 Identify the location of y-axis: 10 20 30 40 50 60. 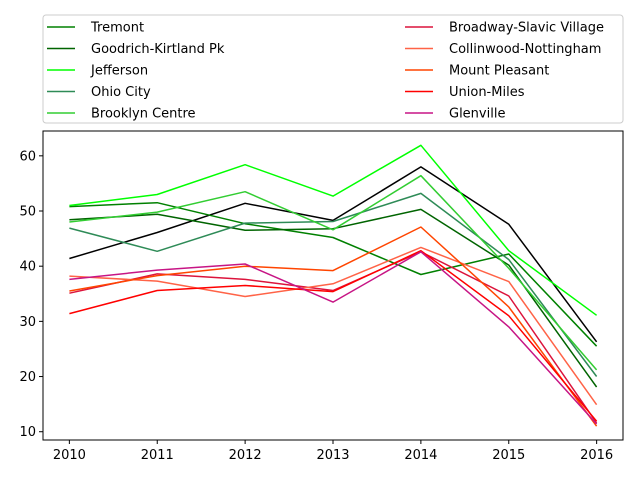
(31, 294).